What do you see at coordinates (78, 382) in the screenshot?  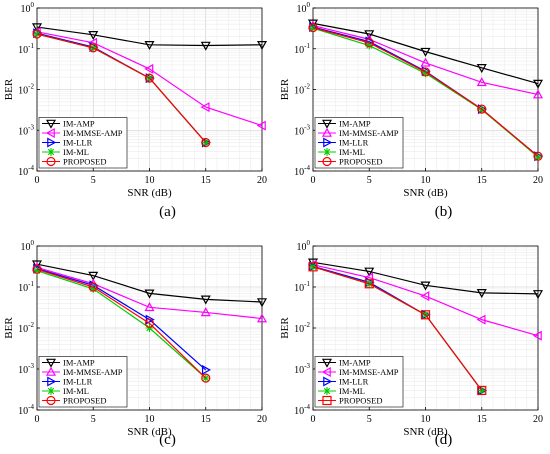 I see `legend-label: IM-LLR` at bounding box center [78, 382].